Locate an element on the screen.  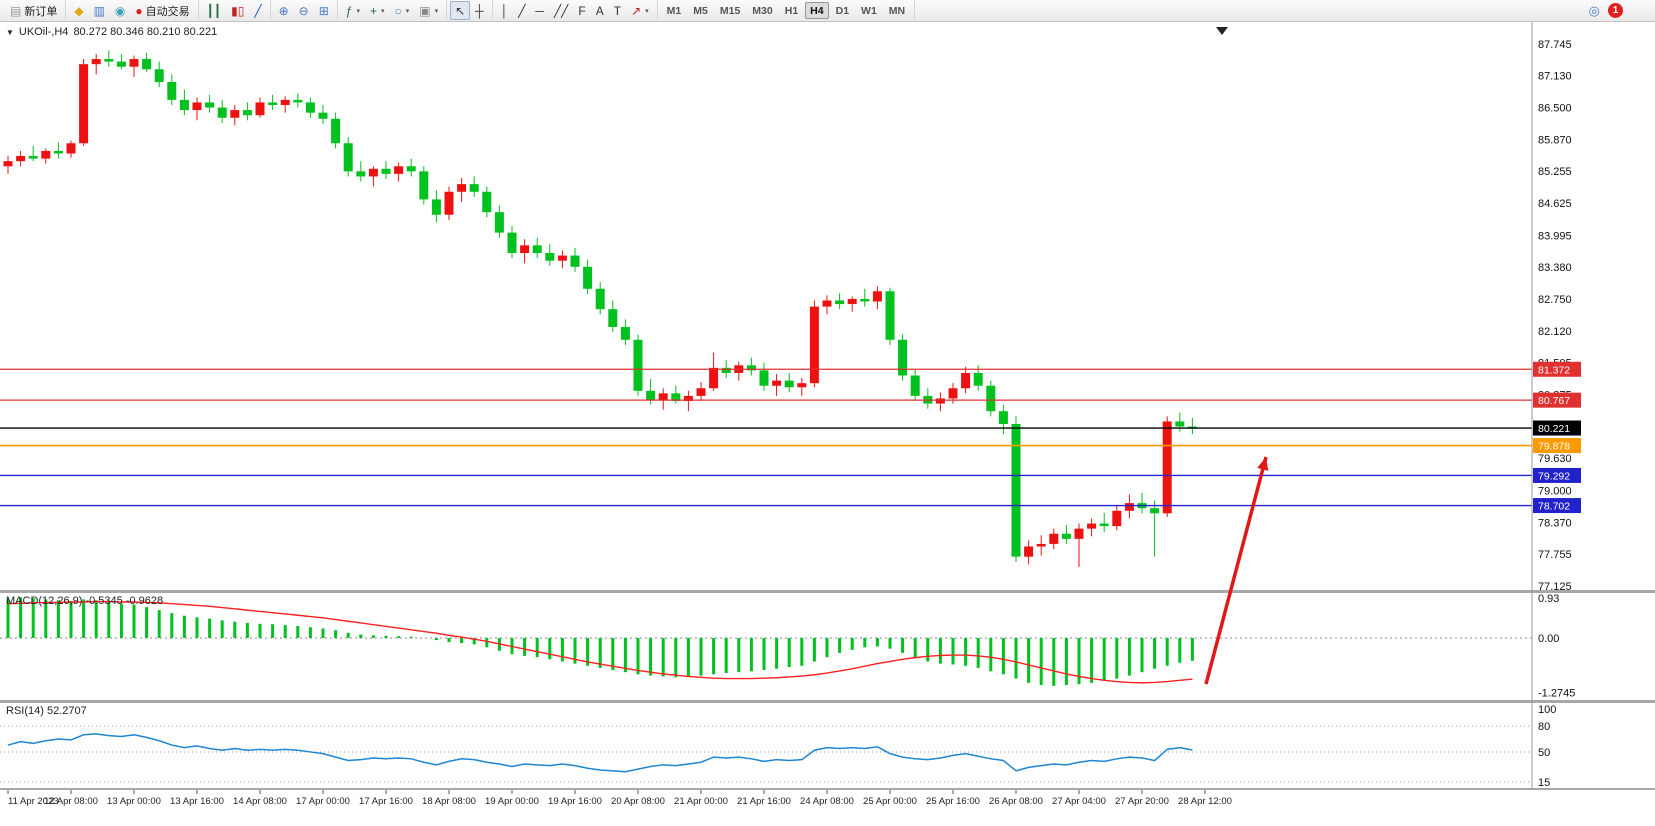
svg-text: 13 Apr 16:00 is located at coordinates (197, 801).